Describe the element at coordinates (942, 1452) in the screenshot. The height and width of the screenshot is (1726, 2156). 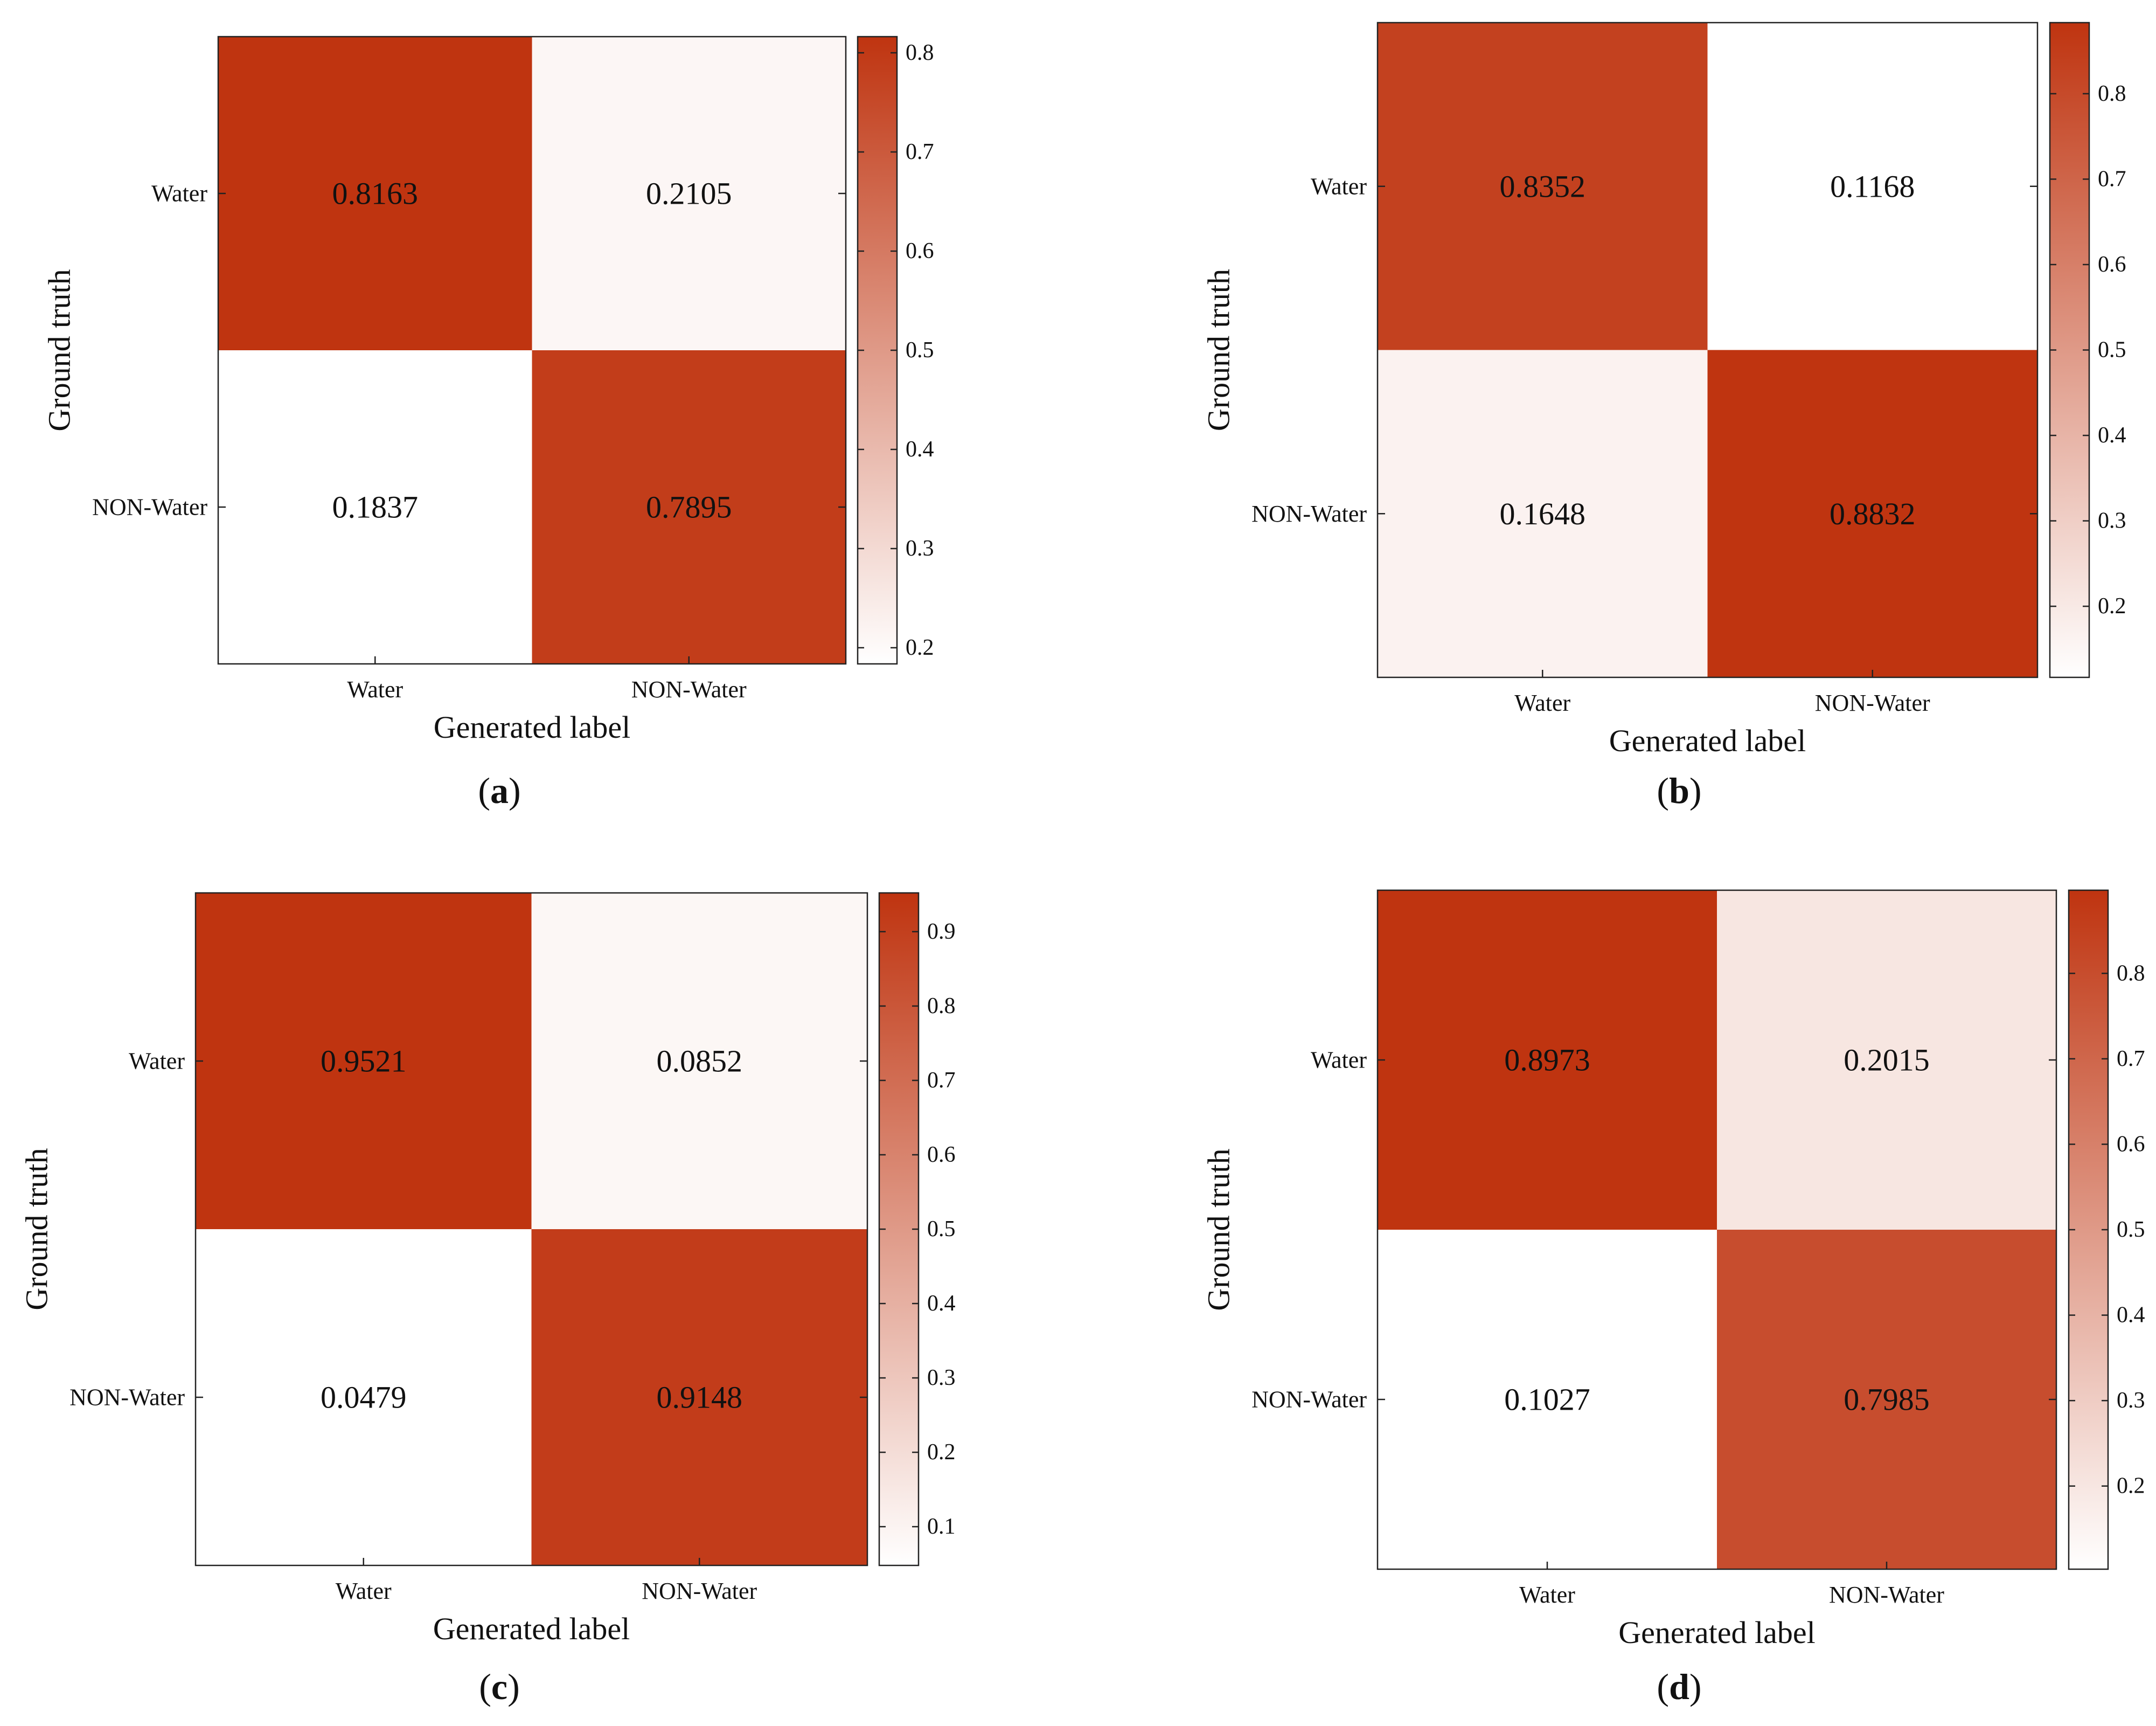
I see `colorbar-tick-label-c-1: 0.2` at that location.